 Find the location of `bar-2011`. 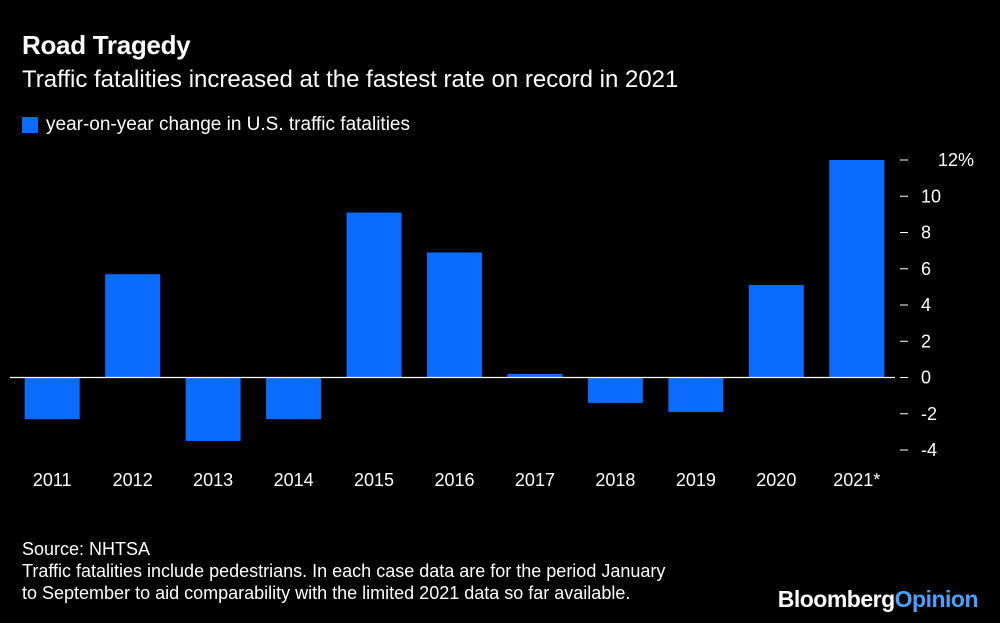

bar-2011 is located at coordinates (52, 398).